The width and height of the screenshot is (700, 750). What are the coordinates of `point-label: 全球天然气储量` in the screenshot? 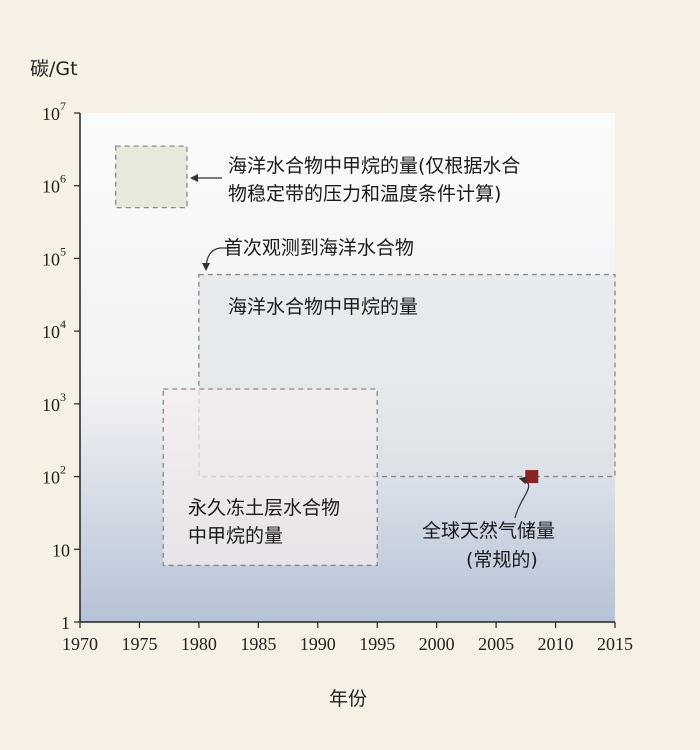 It's located at (488, 531).